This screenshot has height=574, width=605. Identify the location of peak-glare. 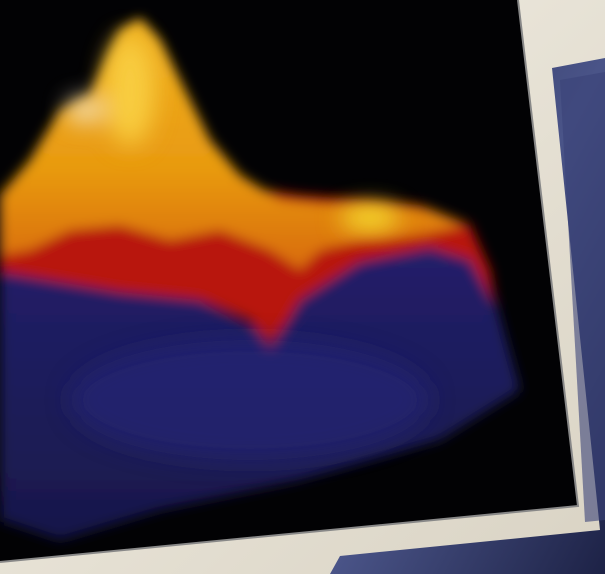
(85, 110).